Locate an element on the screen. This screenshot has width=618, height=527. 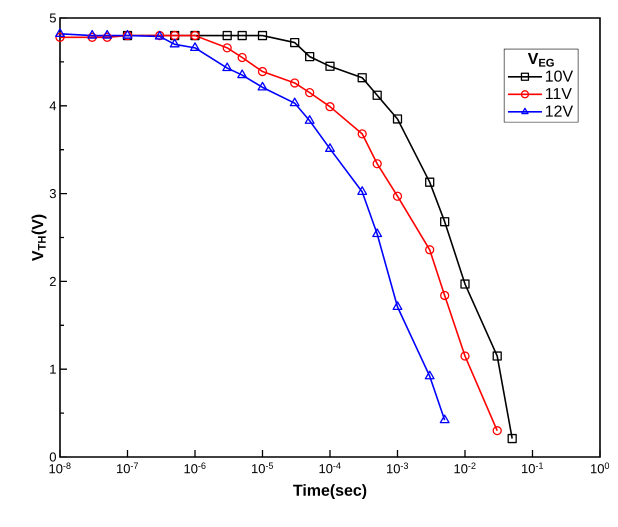
x-tick-label: 10$^{-7}$ is located at coordinates (127, 468).